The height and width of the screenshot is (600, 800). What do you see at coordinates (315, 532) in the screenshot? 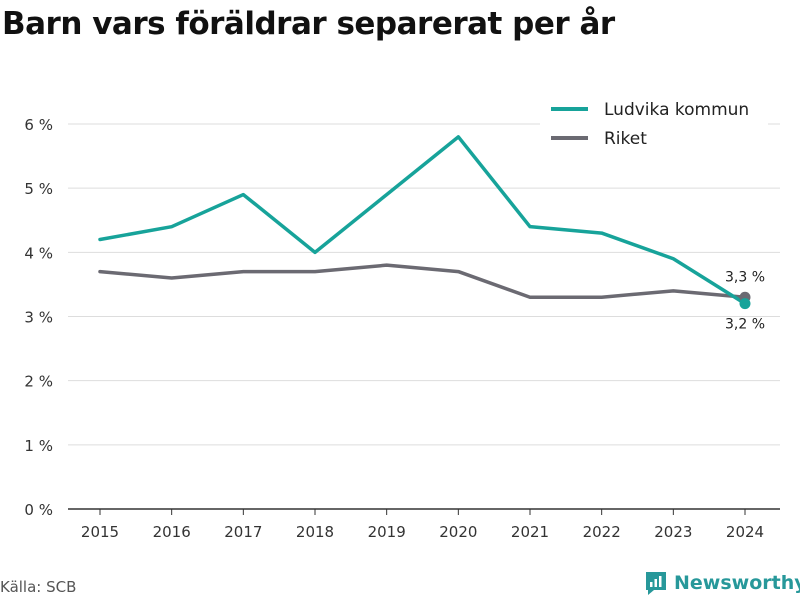
I see `x-tick-label: 2018` at bounding box center [315, 532].